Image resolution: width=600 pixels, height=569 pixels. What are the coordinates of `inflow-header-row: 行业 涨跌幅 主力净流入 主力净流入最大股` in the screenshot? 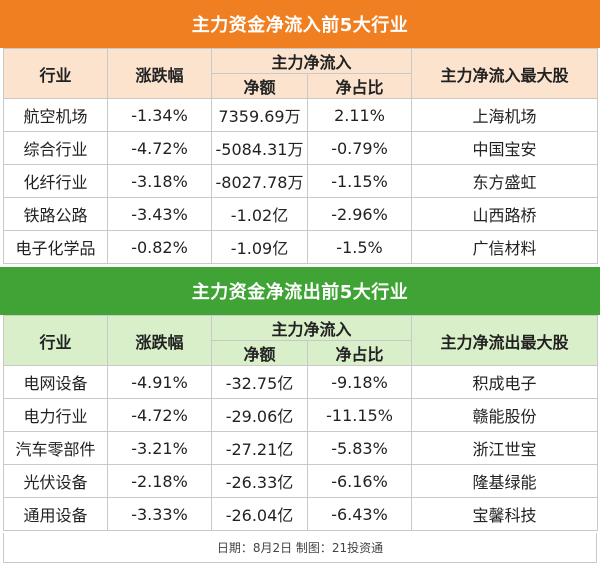 It's located at (301, 73).